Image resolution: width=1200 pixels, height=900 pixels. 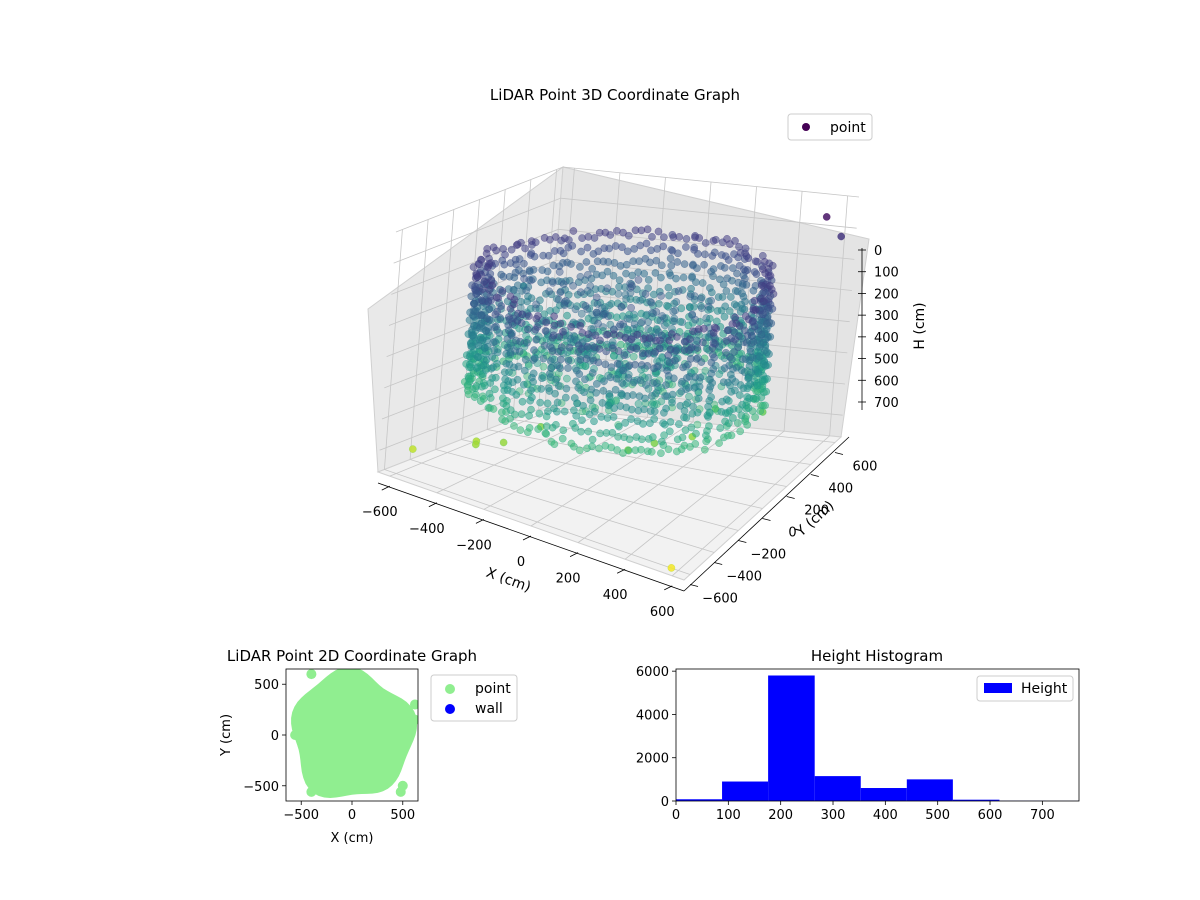 What do you see at coordinates (1025, 688) in the screenshot?
I see `legend-histogram: Height` at bounding box center [1025, 688].